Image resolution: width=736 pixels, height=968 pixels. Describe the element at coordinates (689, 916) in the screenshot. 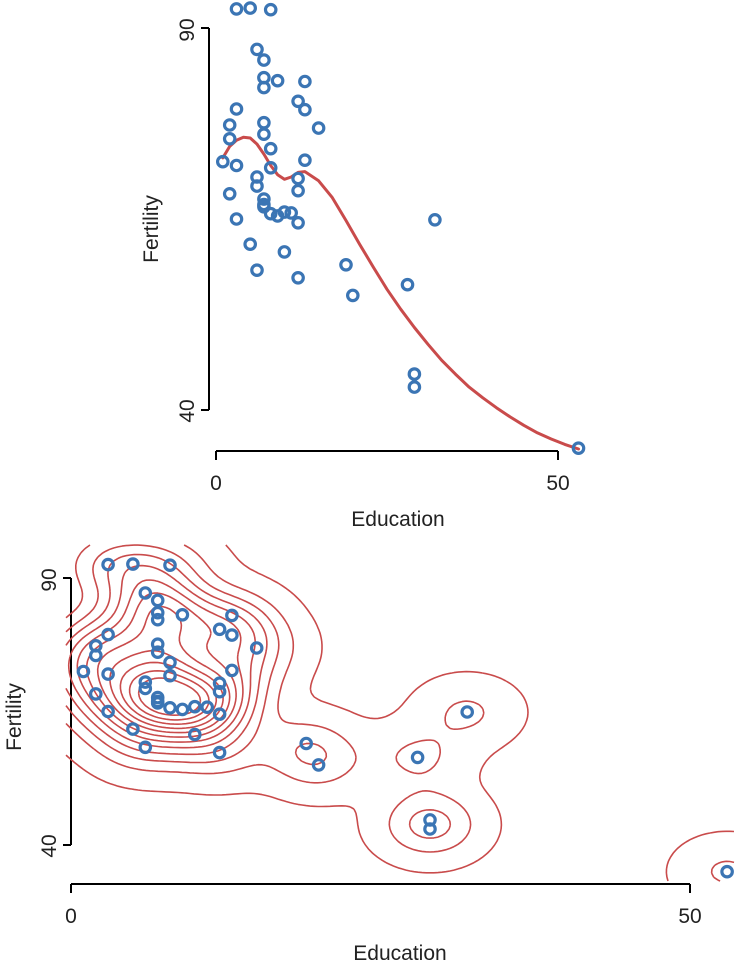

I see `bottom-x-tick-label-50: 50` at that location.